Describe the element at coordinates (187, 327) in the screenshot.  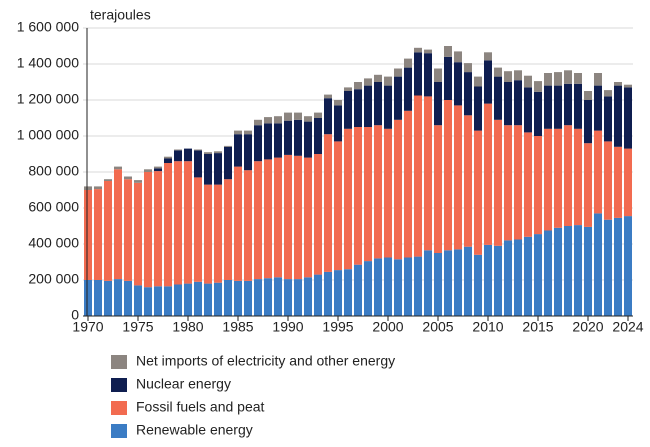
I see `x-tick-label: 1980` at that location.